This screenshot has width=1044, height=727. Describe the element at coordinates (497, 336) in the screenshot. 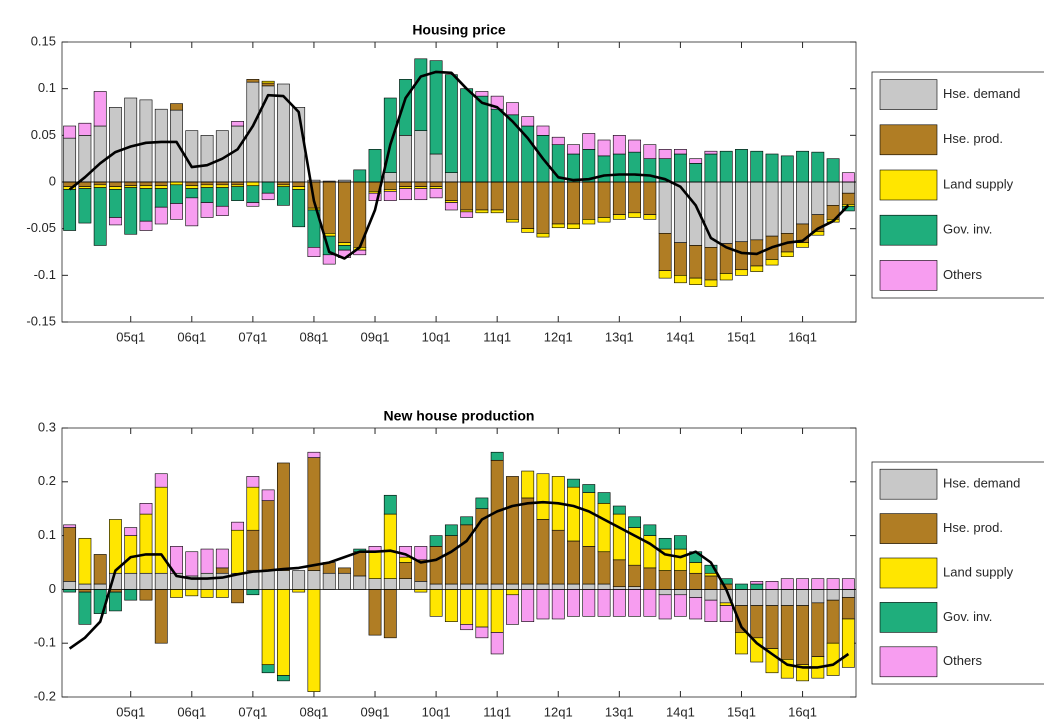

I see `x-tick-label: 11q1` at that location.